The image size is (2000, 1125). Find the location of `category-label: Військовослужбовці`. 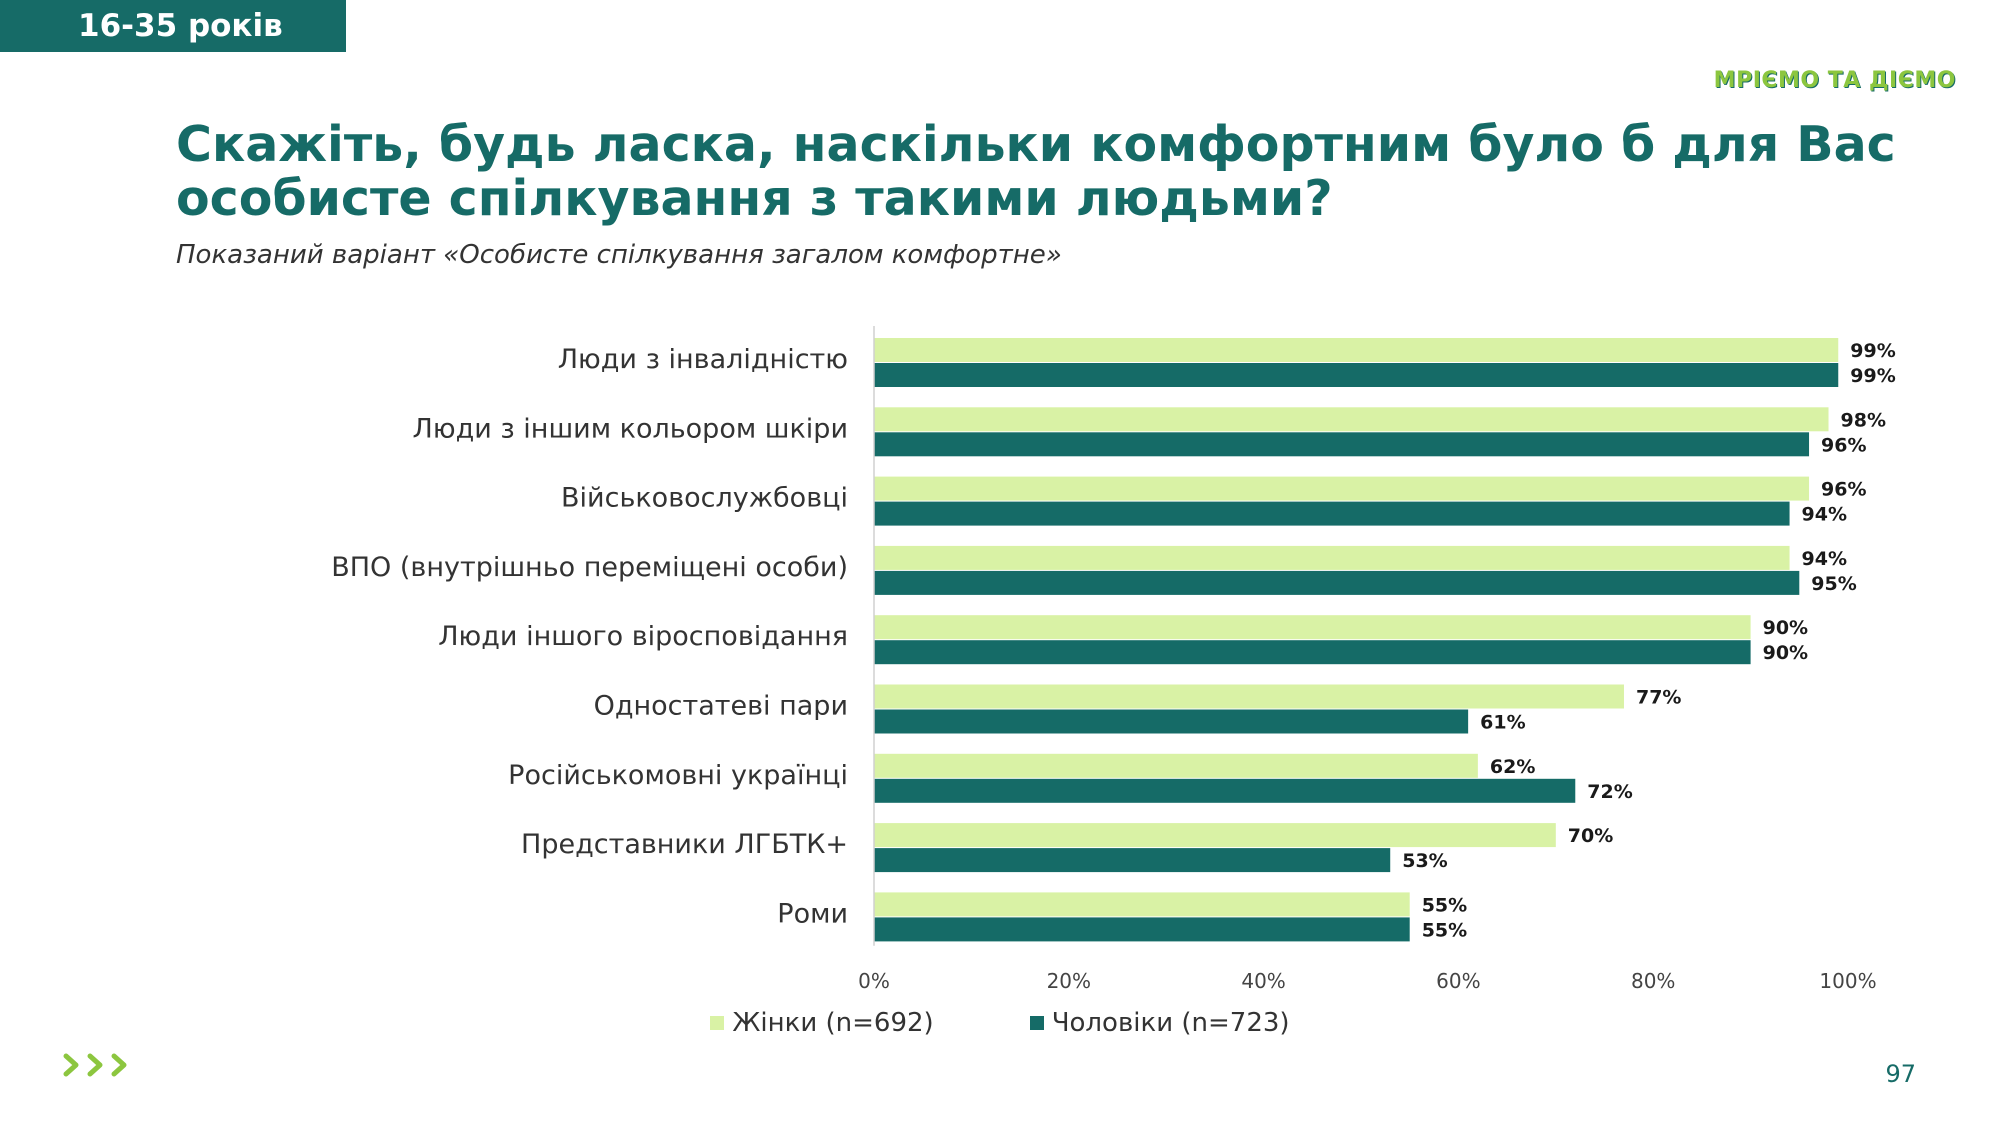

category-label: Військовослужбовці is located at coordinates (704, 498).